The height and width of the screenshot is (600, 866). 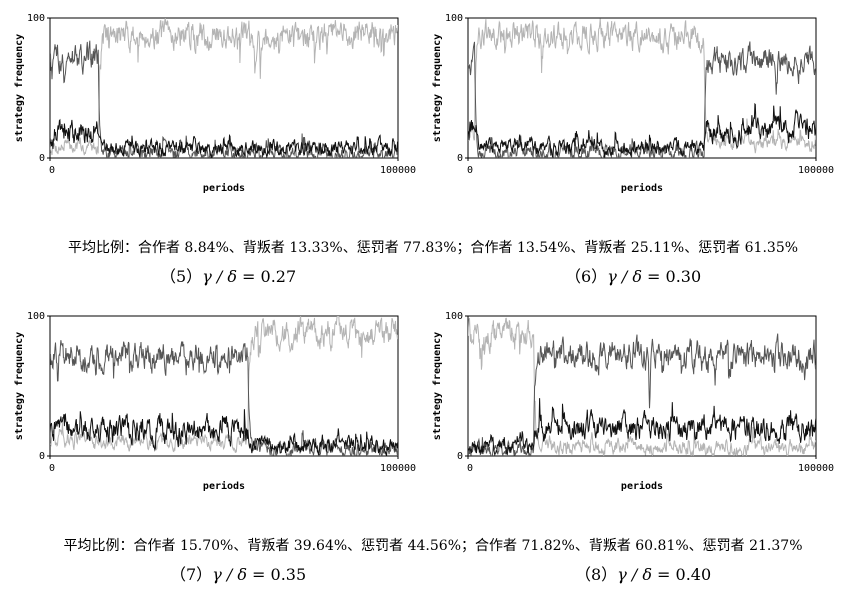 I want to click on chart-5-xtick-label-1: 100000, so click(x=398, y=170).